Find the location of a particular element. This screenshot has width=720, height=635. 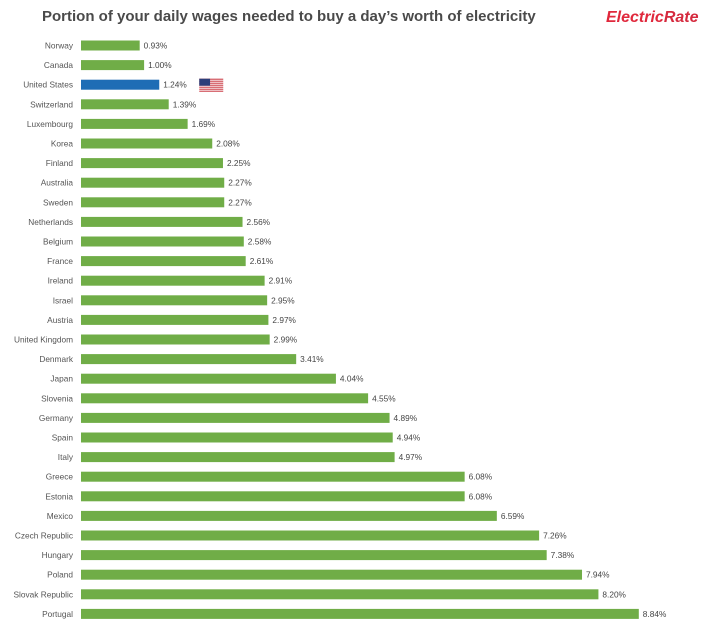

value-label: 4.04% is located at coordinates (352, 379).